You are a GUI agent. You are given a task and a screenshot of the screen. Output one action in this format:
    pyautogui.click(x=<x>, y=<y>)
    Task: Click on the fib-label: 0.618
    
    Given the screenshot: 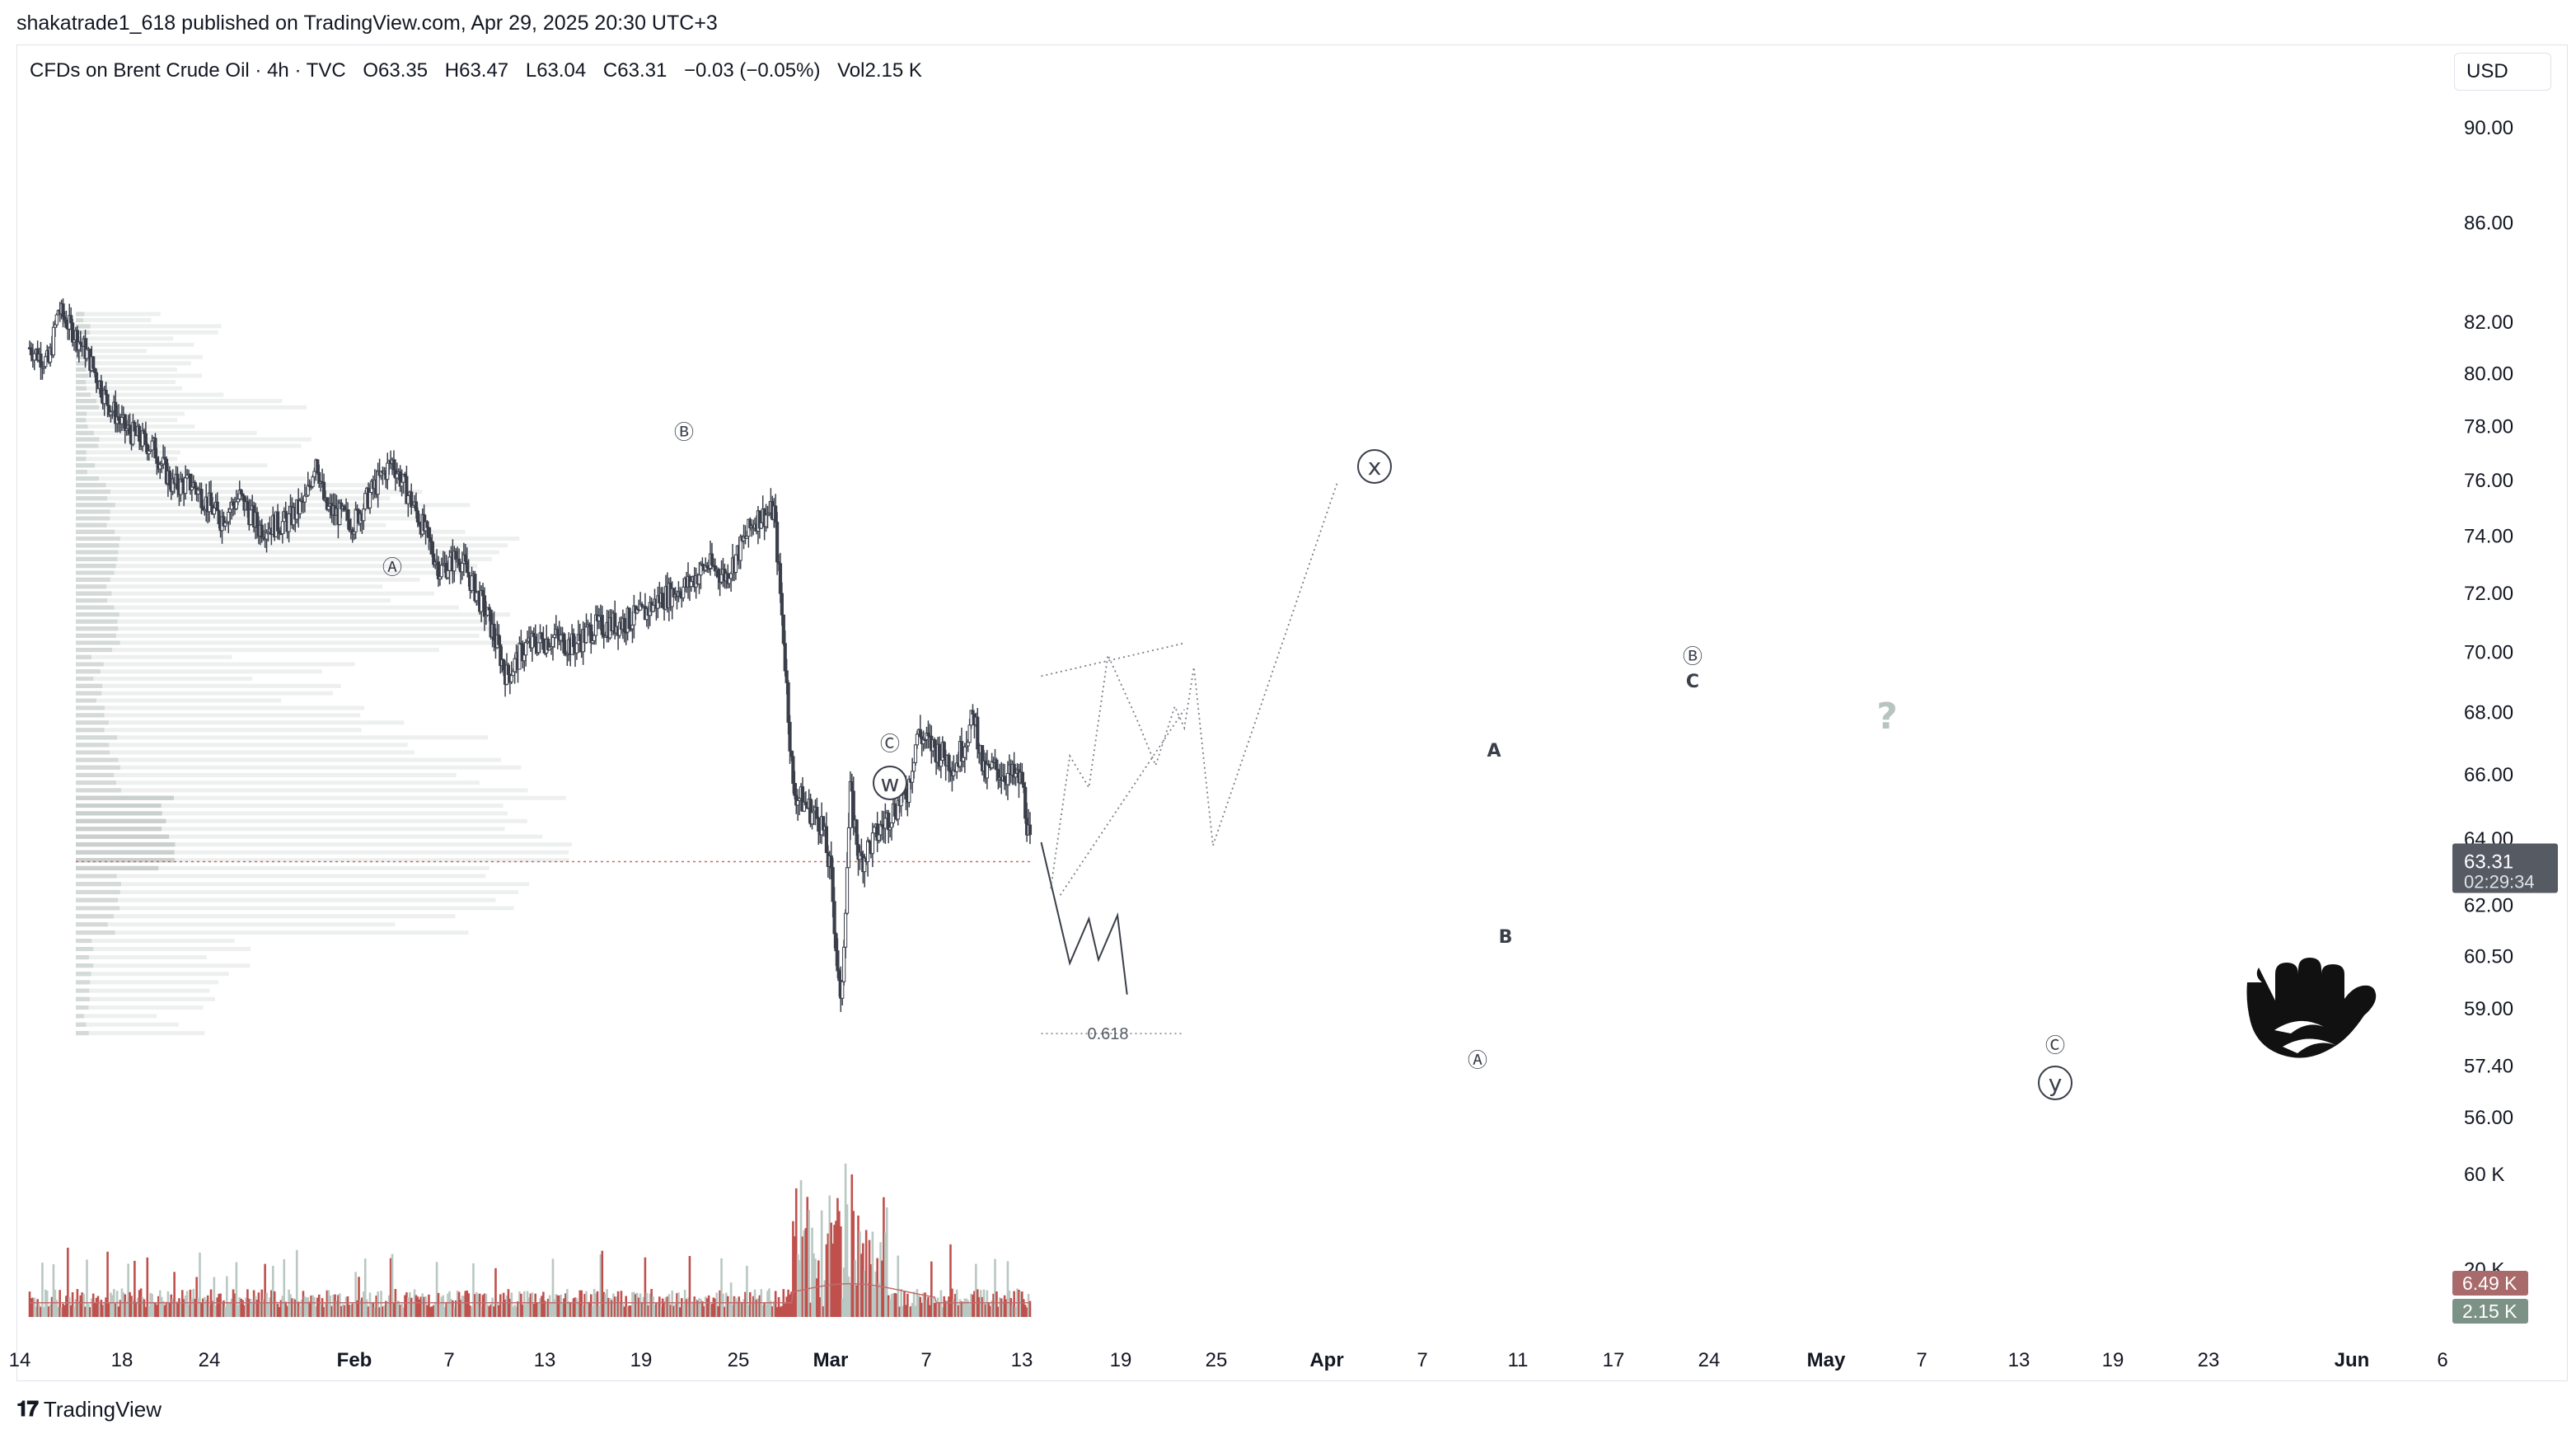 What is the action you would take?
    pyautogui.click(x=1108, y=1034)
    